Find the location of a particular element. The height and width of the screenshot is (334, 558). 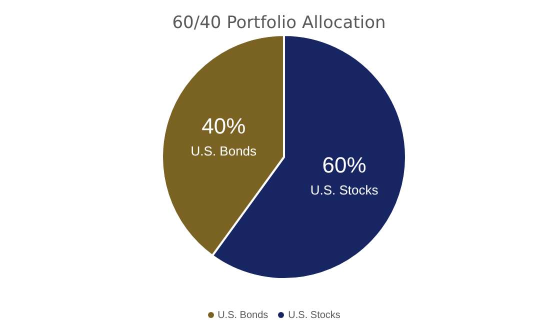

legend-label: U.S. Stocks is located at coordinates (314, 315).